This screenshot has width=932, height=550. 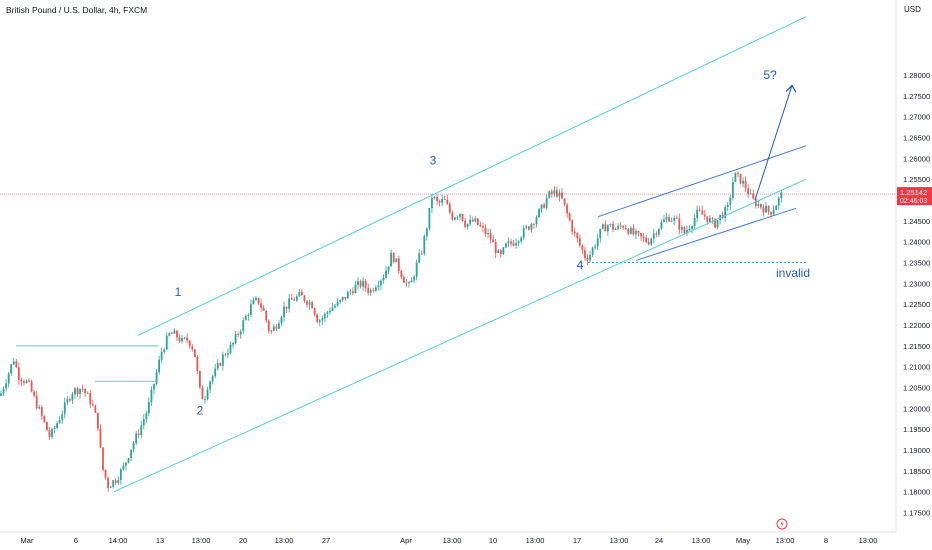 What do you see at coordinates (782, 524) in the screenshot?
I see `lightning-icon` at bounding box center [782, 524].